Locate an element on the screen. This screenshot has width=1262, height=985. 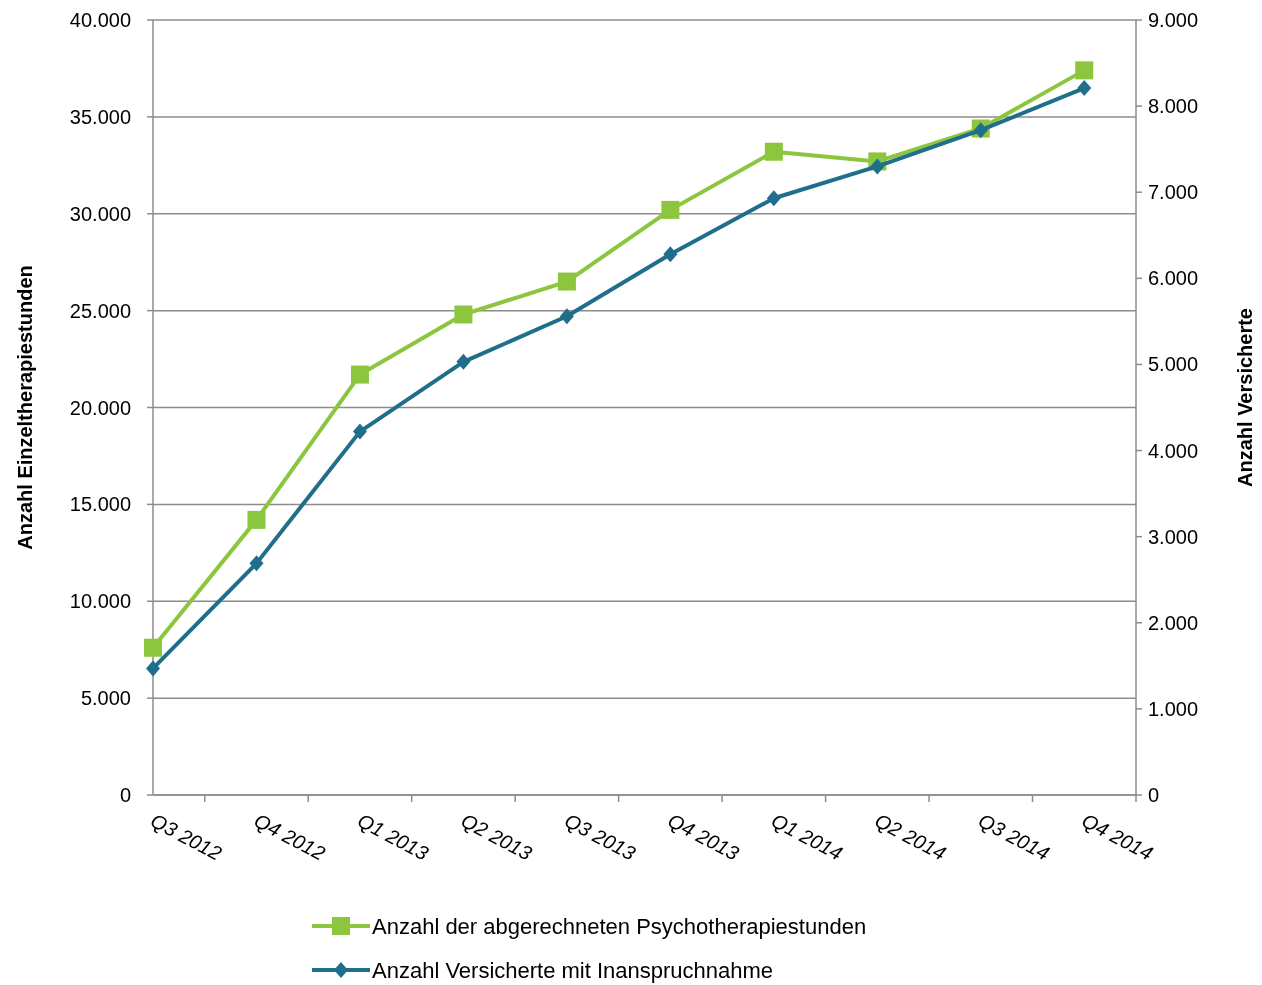
legend-label: Anzahl Versicherte mit Inanspruchnahme is located at coordinates (573, 970).